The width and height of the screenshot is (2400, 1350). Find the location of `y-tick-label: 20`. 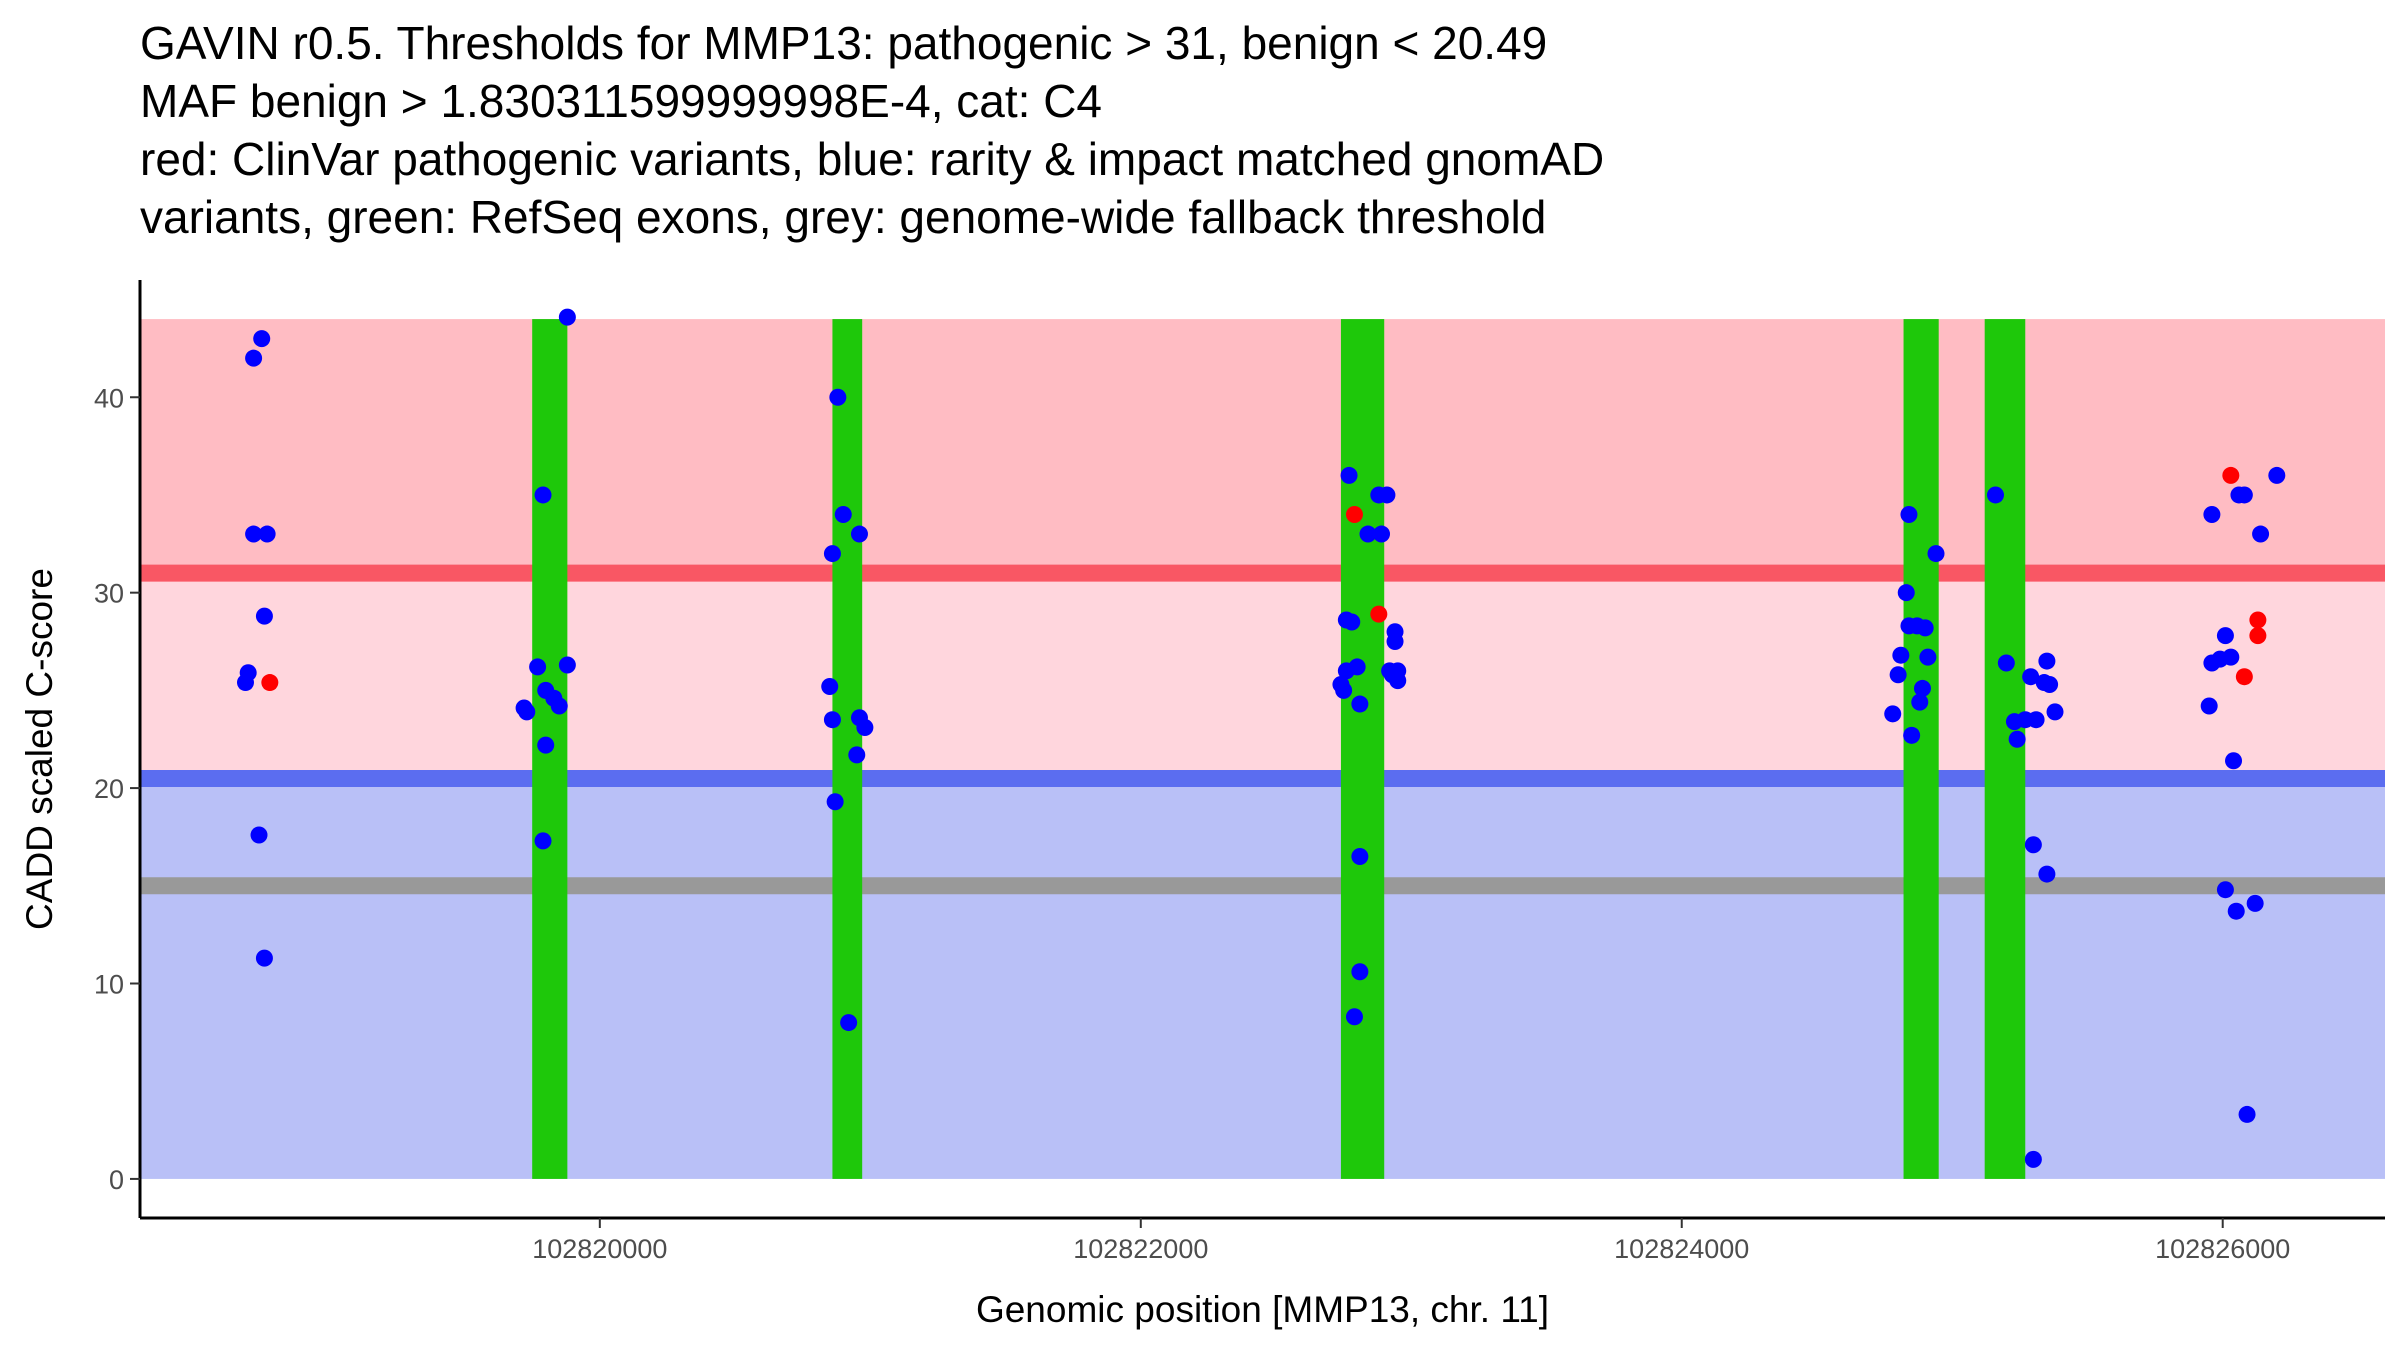

y-tick-label: 20 is located at coordinates (109, 789).